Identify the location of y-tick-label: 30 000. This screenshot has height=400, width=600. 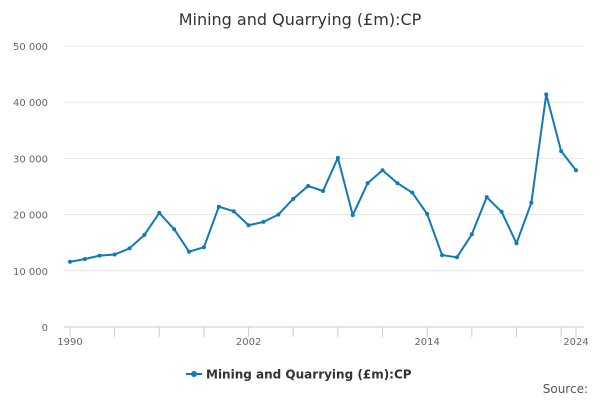
(30, 159).